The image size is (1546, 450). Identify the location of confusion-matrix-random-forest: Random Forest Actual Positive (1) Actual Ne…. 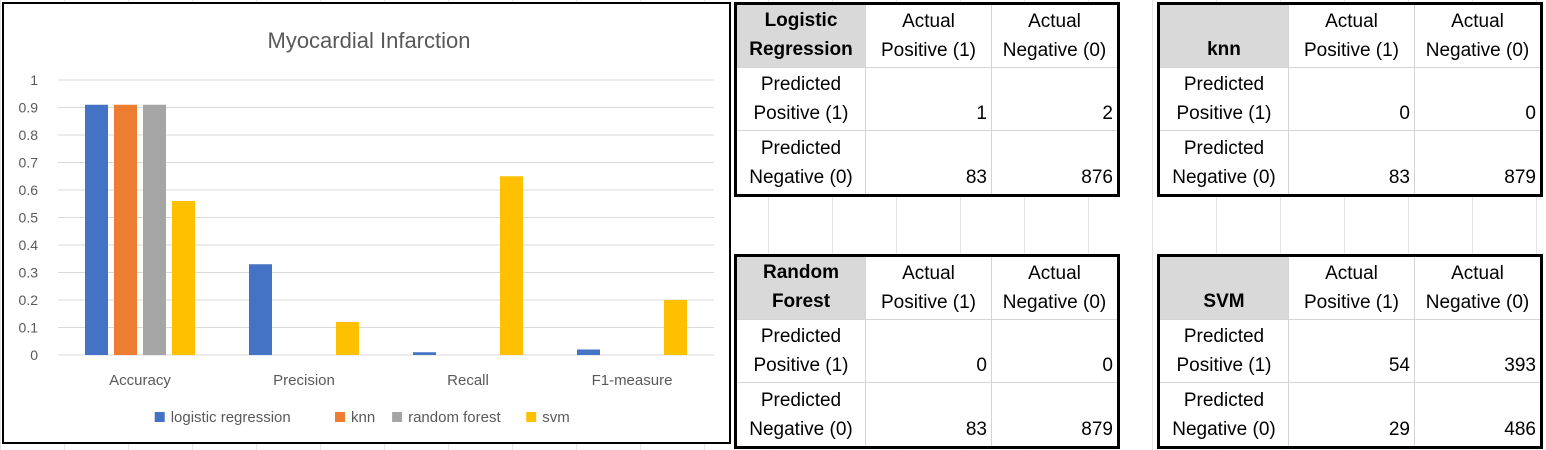
(927, 351).